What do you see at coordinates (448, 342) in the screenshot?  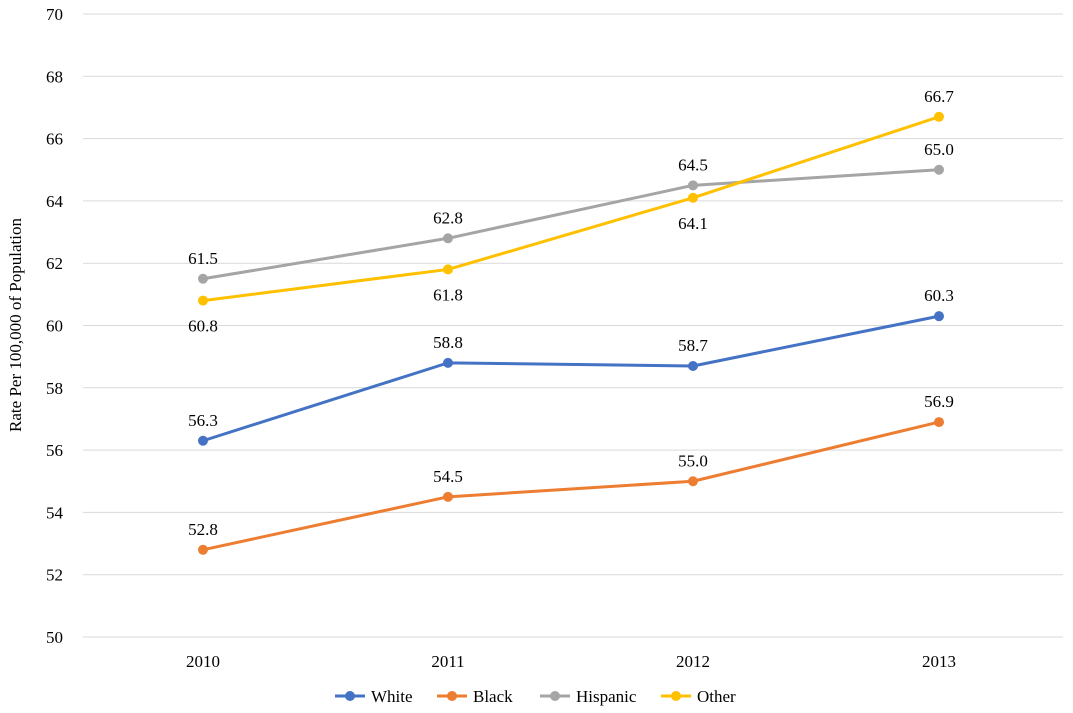 I see `data-label-white: 58.8` at bounding box center [448, 342].